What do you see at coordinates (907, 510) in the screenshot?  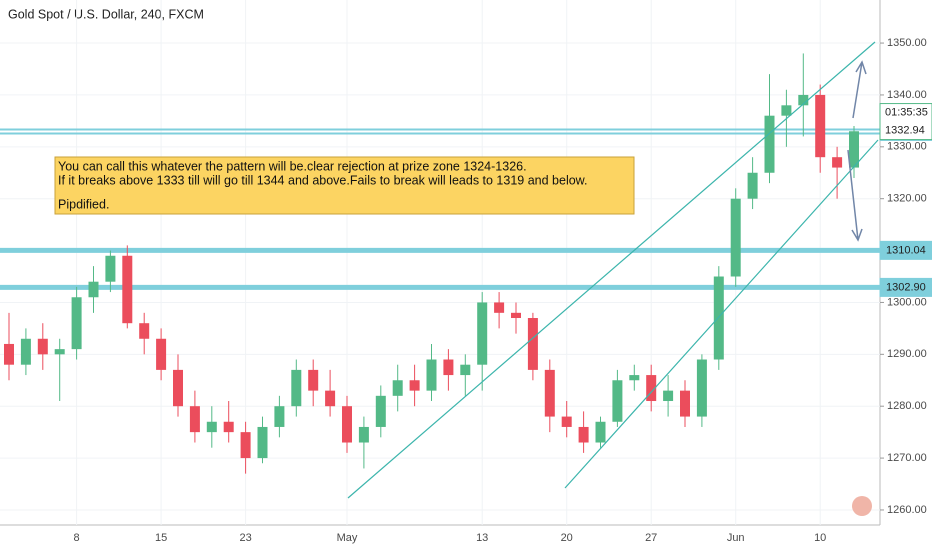 I see `y-tick-label: 1260.00` at bounding box center [907, 510].